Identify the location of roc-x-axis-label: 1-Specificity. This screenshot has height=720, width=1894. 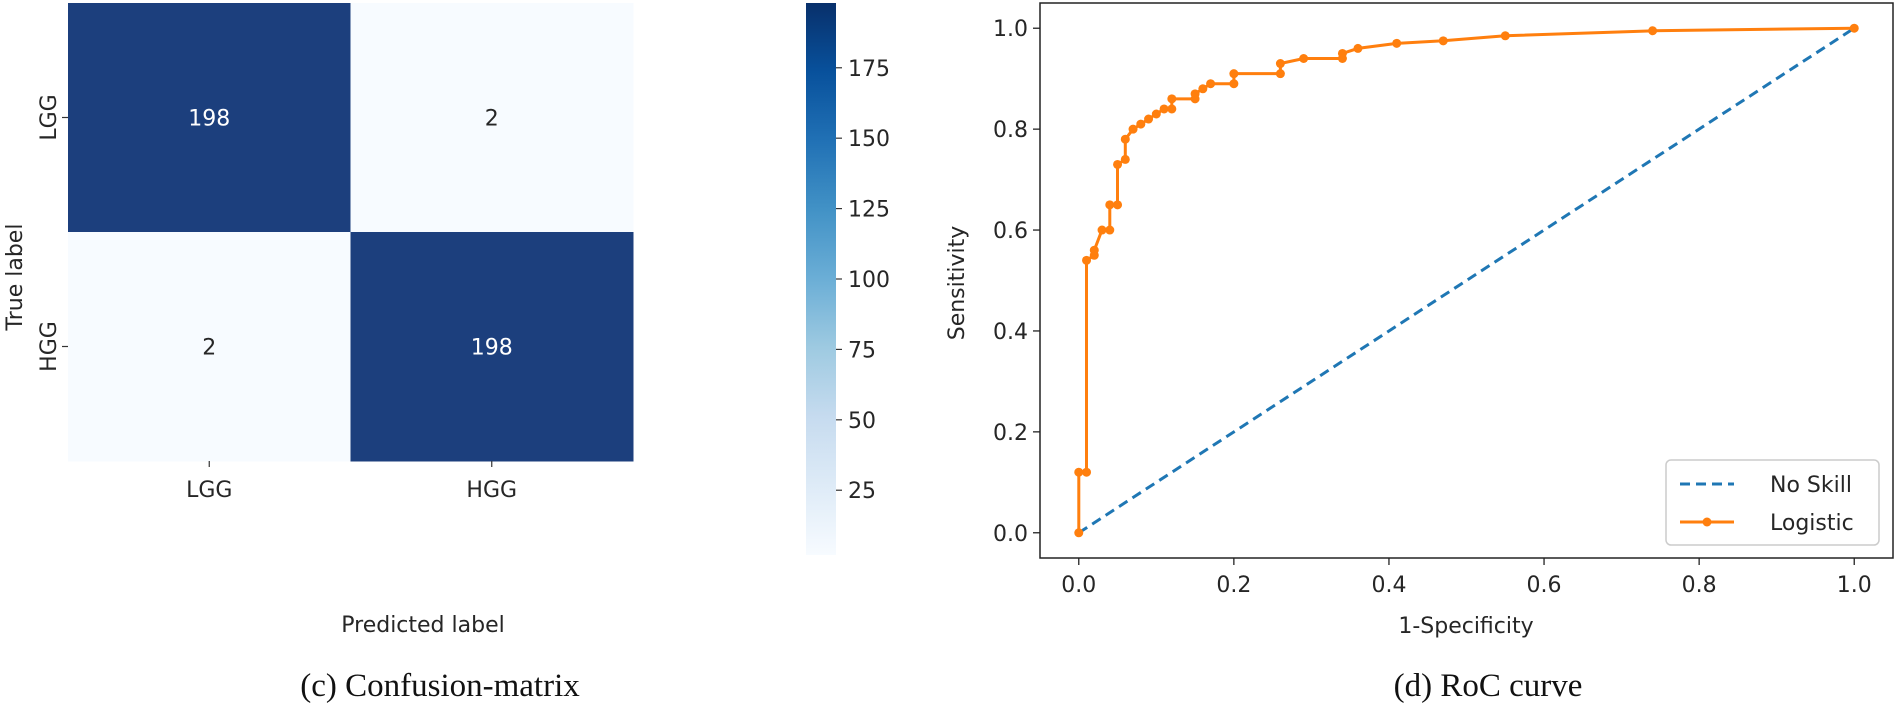
(1465, 626).